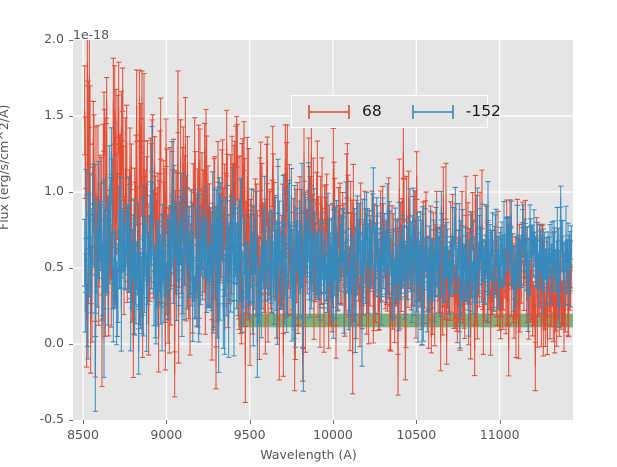 This screenshot has width=617, height=467. Describe the element at coordinates (54, 114) in the screenshot. I see `y-tick-label: 1.5` at that location.